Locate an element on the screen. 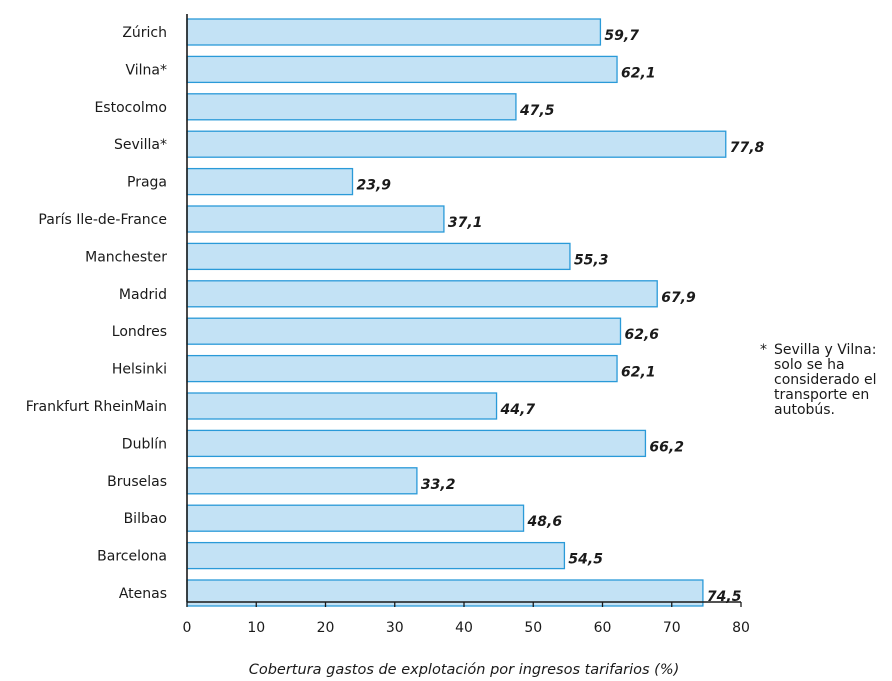 The width and height of the screenshot is (892, 681). x-tick-label: 40 is located at coordinates (464, 628).